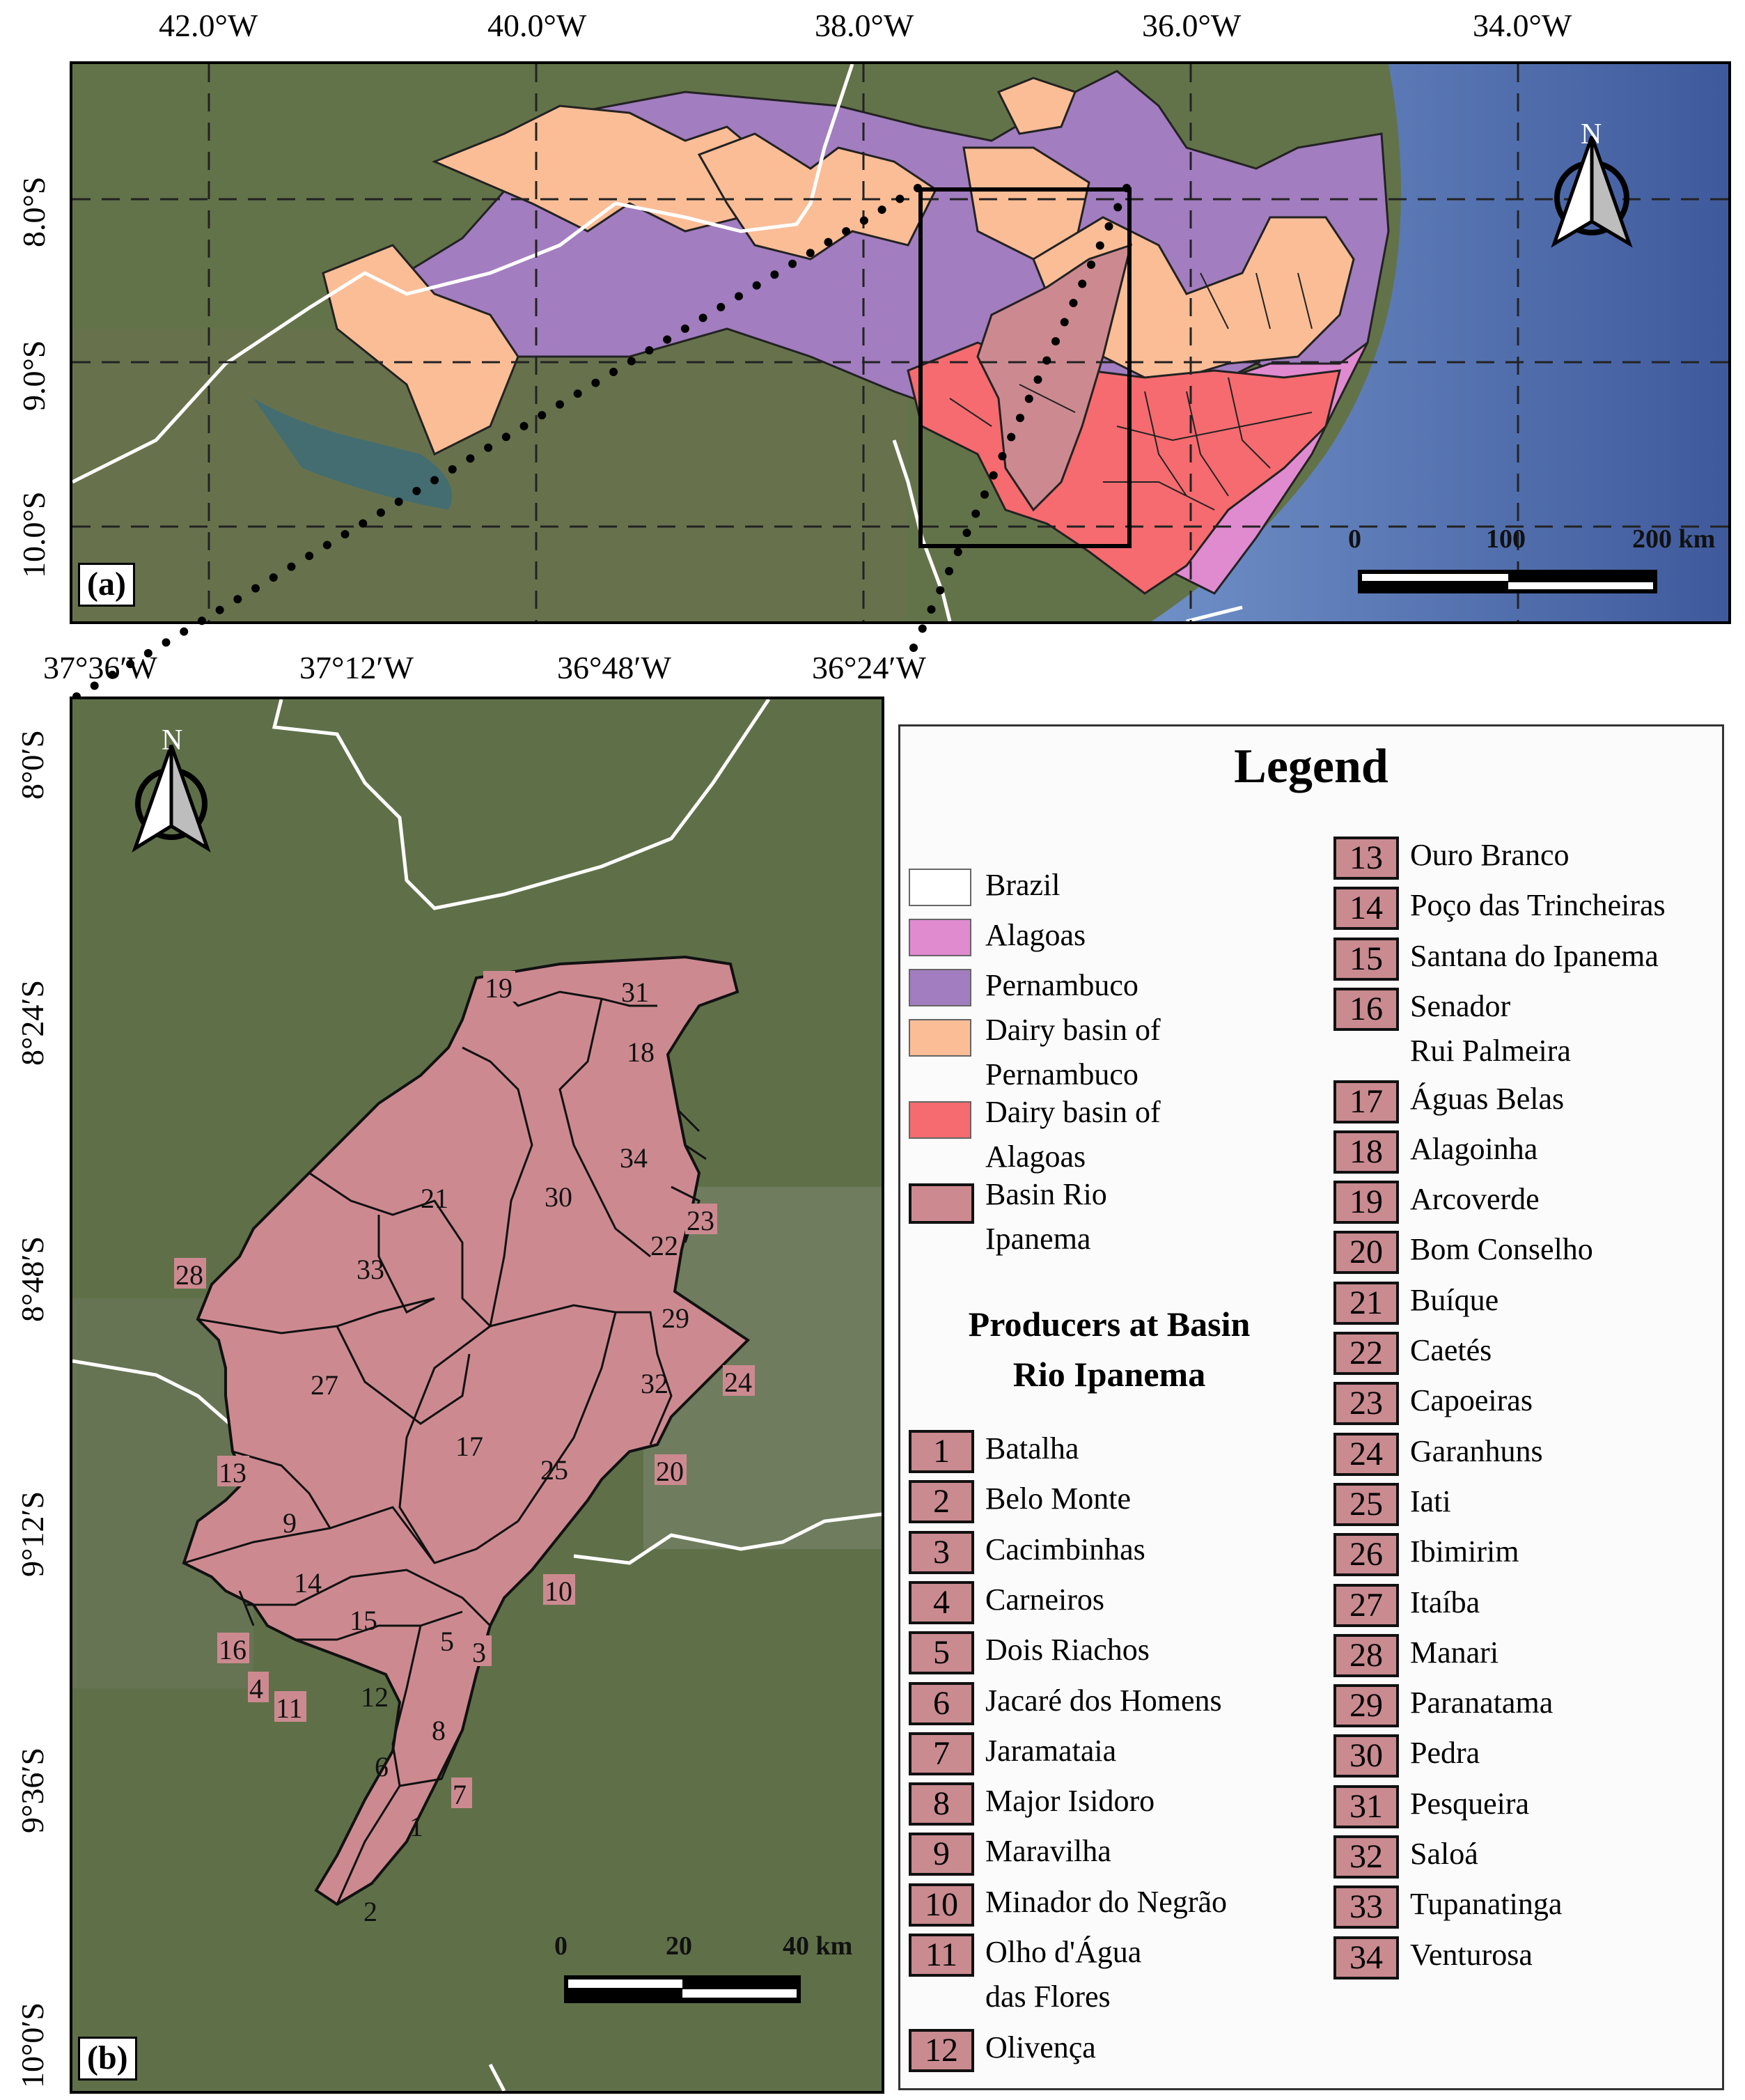  Describe the element at coordinates (1471, 1400) in the screenshot. I see `producer-name-23: Capoeiras` at that location.